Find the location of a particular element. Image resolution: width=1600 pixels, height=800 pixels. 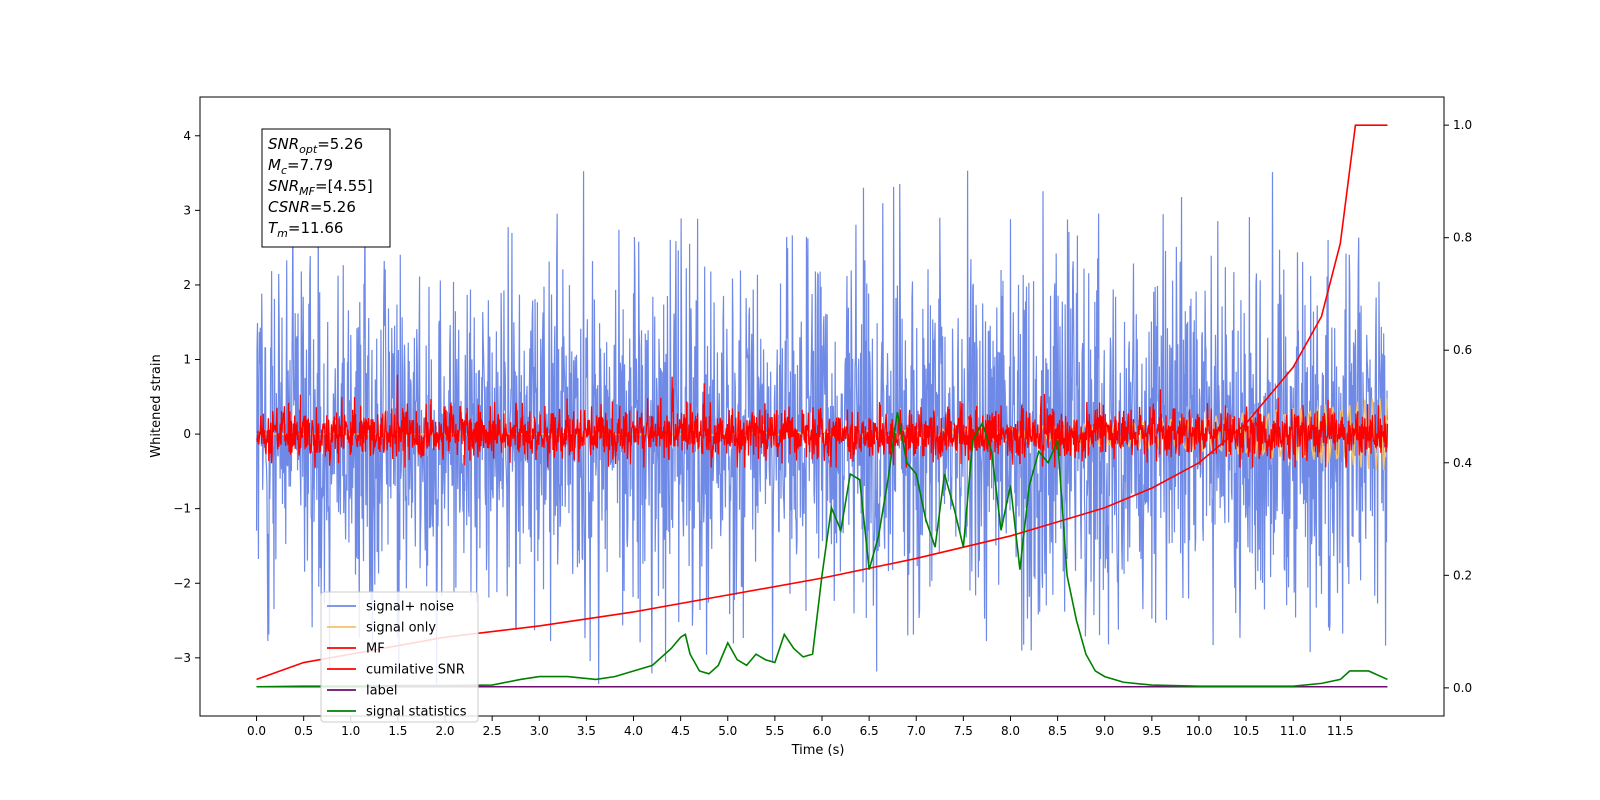

y2-tick-label: 0.8 is located at coordinates (1462, 238).